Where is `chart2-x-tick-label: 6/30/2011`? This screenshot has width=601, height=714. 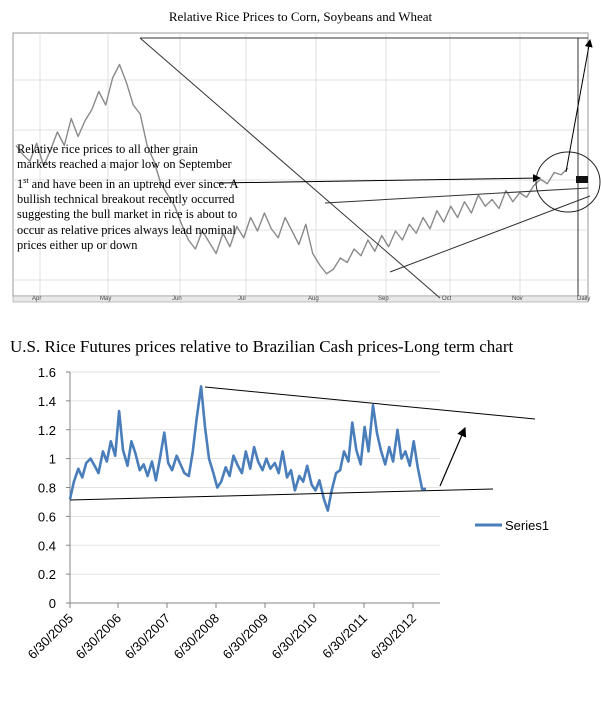
chart2-x-tick-label: 6/30/2011 is located at coordinates (344, 636).